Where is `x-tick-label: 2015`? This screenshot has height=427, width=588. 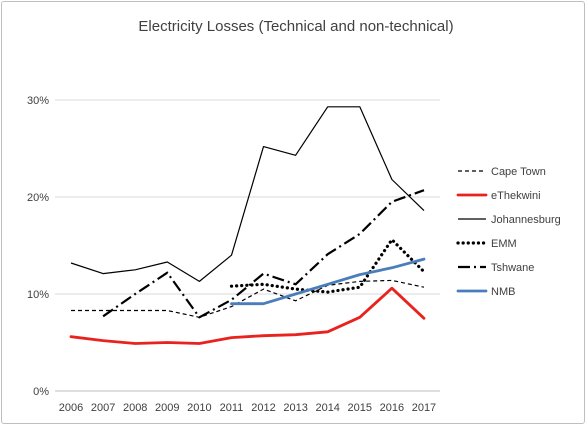 x-tick-label: 2015 is located at coordinates (360, 408).